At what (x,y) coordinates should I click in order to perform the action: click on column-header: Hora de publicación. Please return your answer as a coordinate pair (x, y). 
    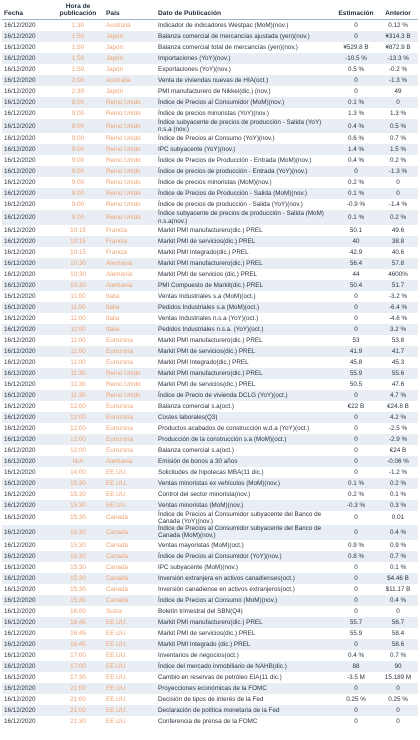
    Looking at the image, I should click on (78, 10).